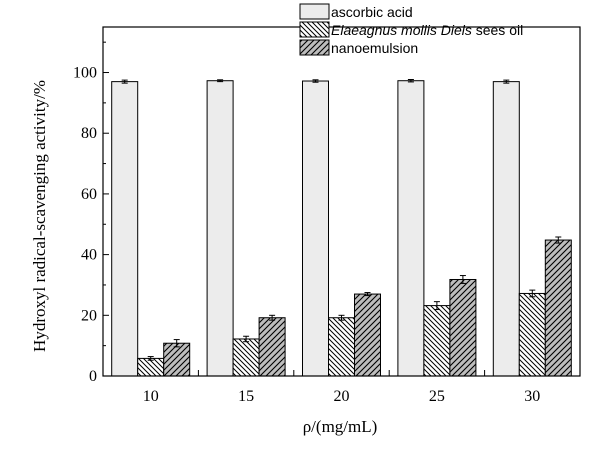 The image size is (598, 451). I want to click on legend-label-seed-oil-italic: Elaeagnus mollis Diels, so click(401, 30).